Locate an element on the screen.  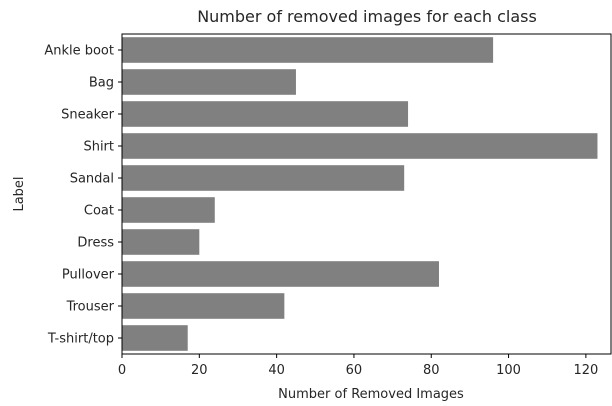
y-tick-label: Dress is located at coordinates (95, 243).